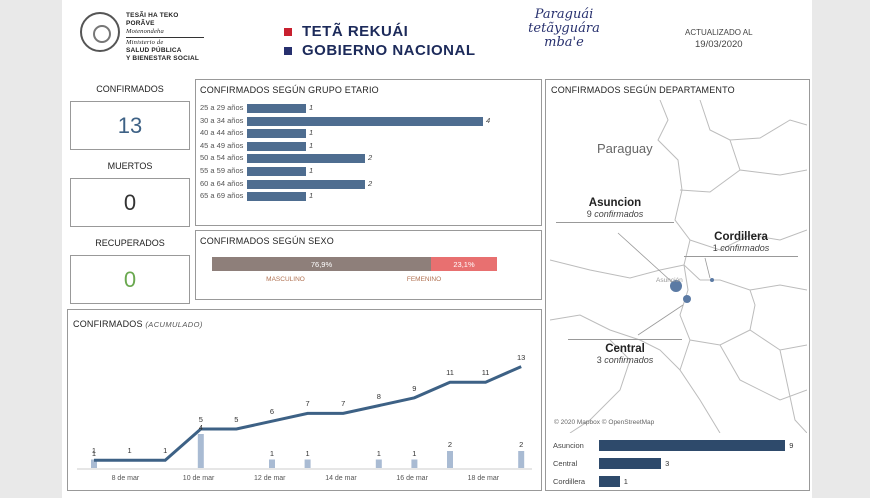  Describe the element at coordinates (236, 419) in the screenshot. I see `cumulative-value-label: 5` at that location.